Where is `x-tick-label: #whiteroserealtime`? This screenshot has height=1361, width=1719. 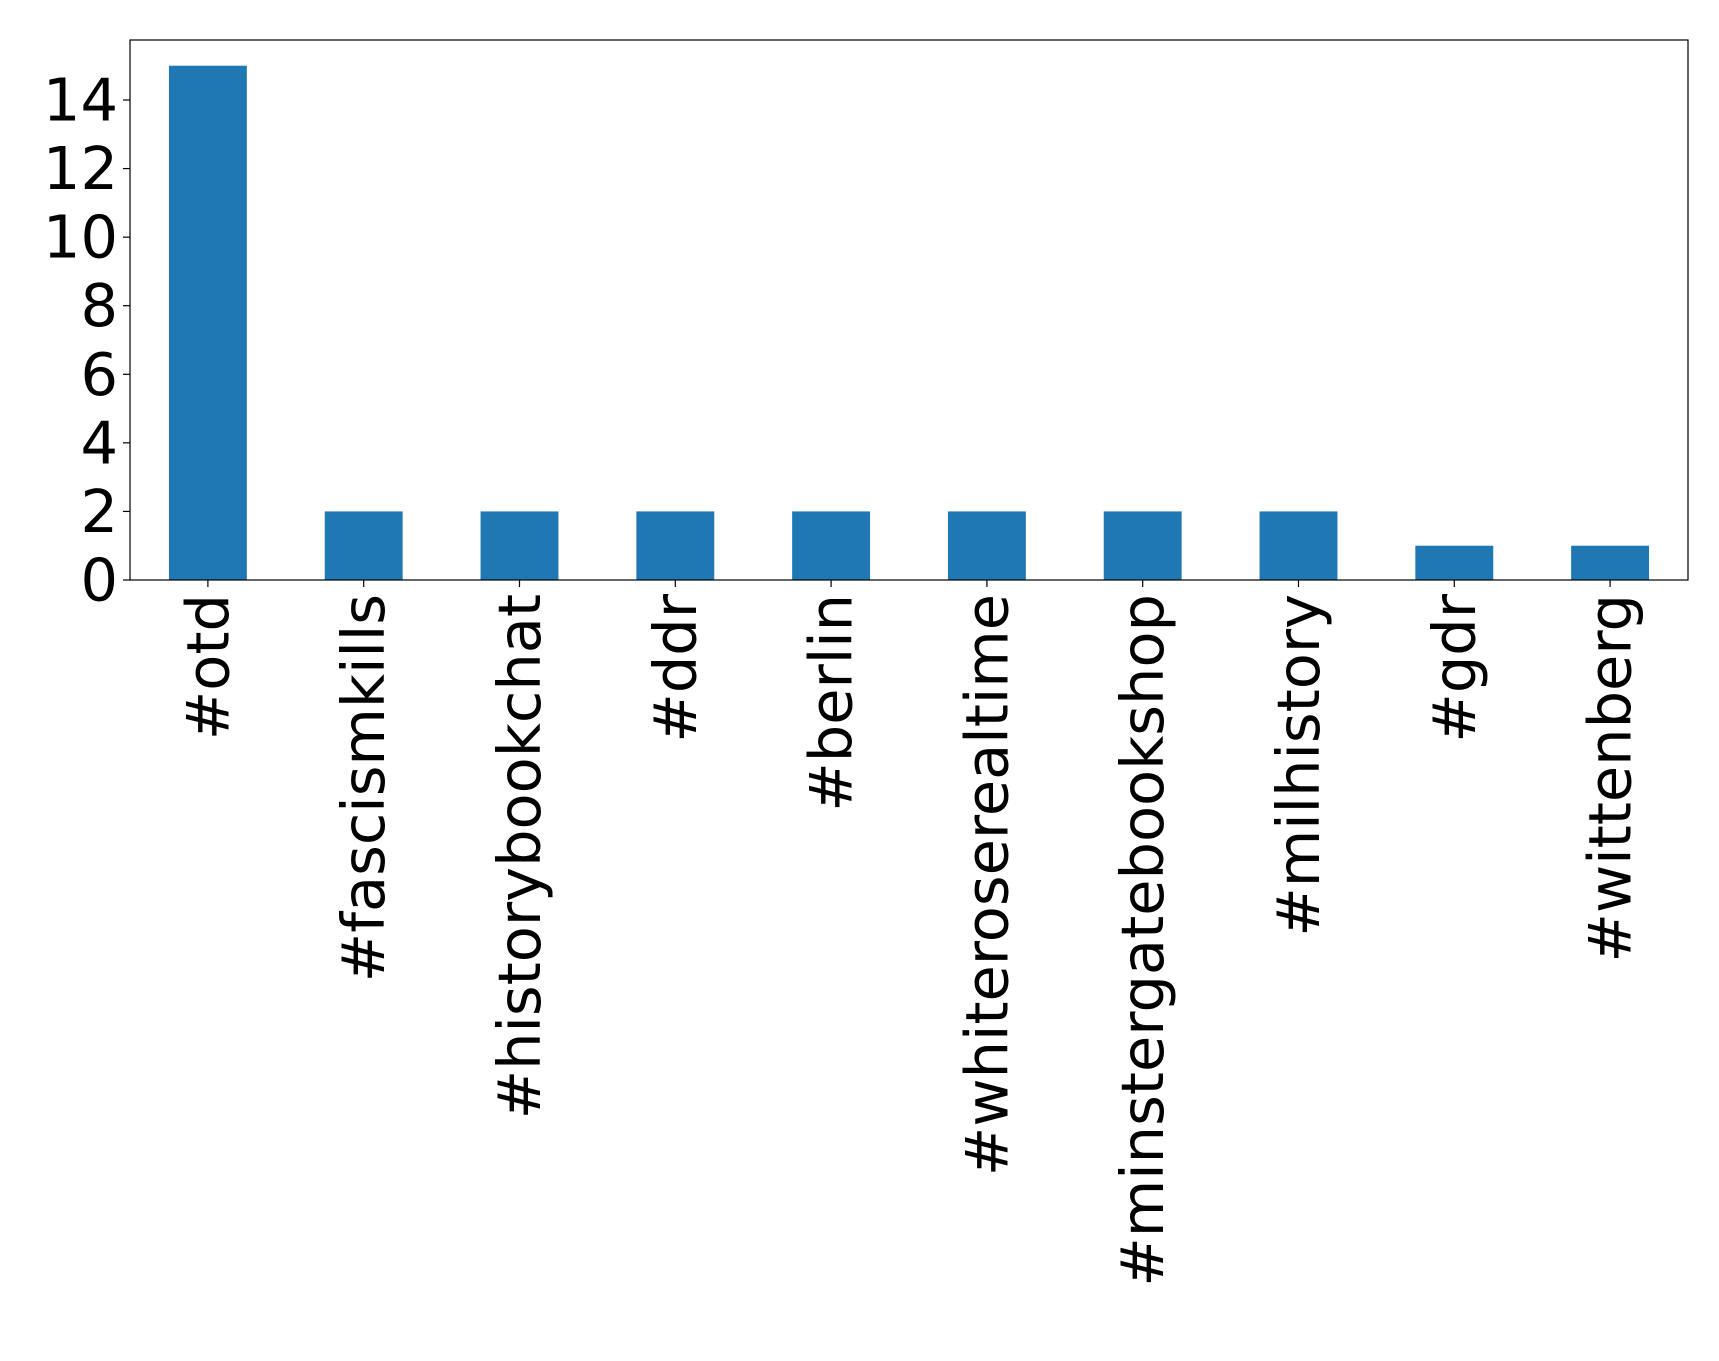 x-tick-label: #whiteroserealtime is located at coordinates (986, 885).